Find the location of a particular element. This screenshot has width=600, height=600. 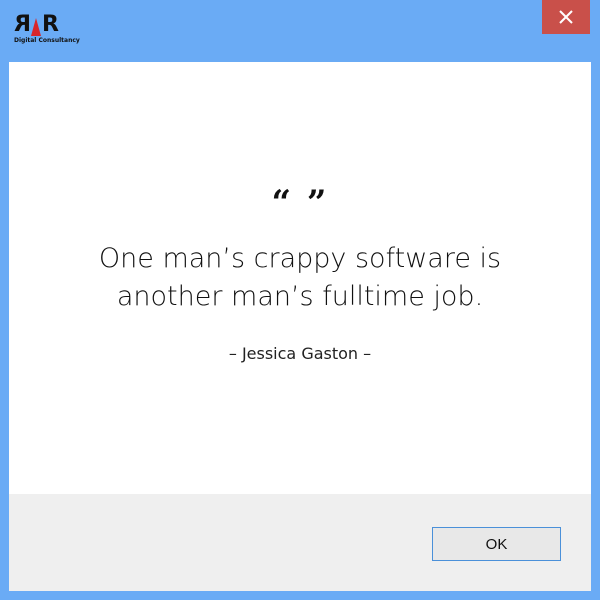

logo-subtitle: Digital Consultancy is located at coordinates (47, 40).